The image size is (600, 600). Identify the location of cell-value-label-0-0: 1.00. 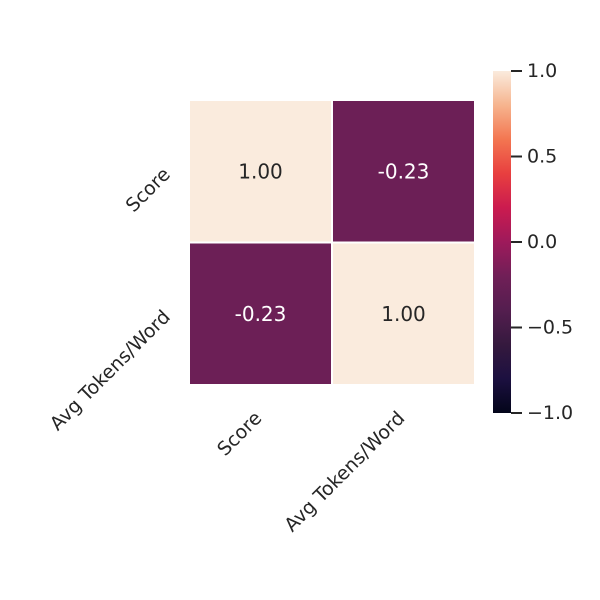
(260, 171).